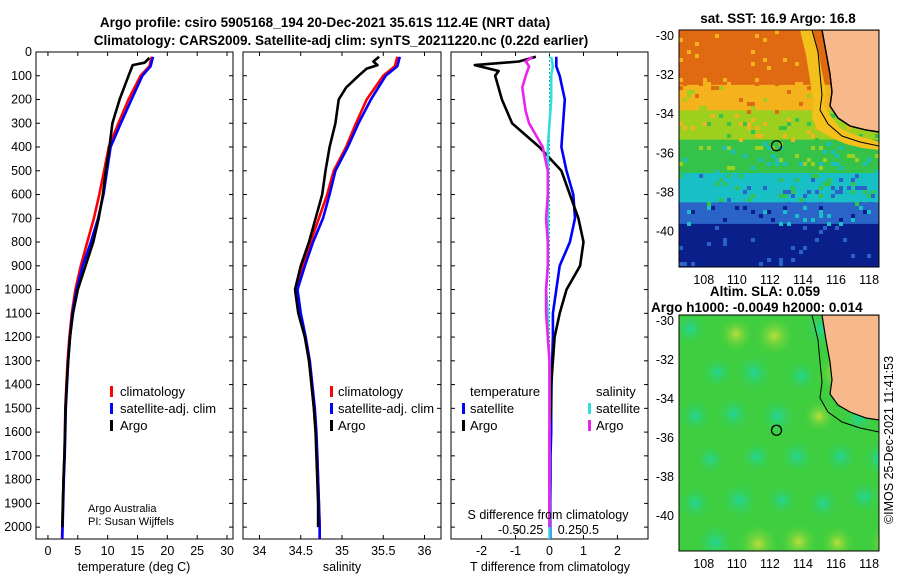 This screenshot has width=900, height=580. I want to click on map-y-tick-label: -40, so click(665, 516).